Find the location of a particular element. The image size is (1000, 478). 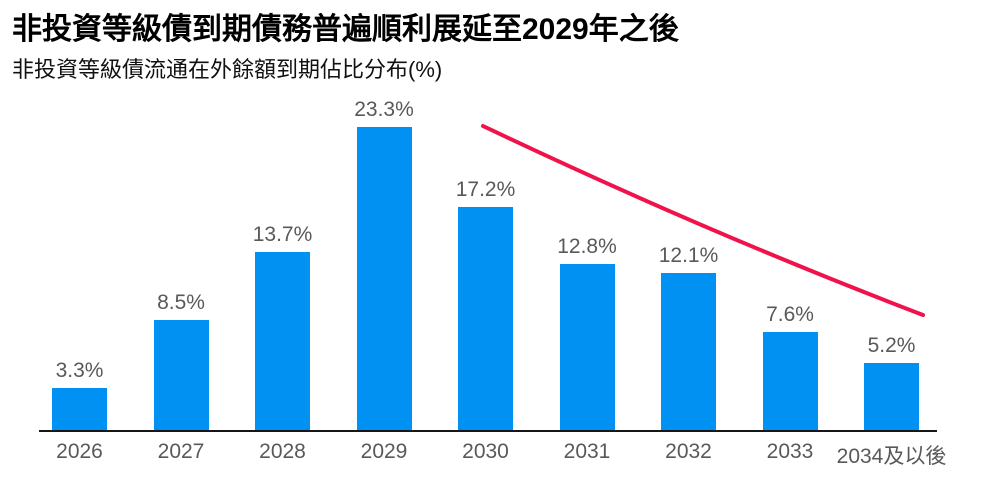

bar-value-label: 23.3% is located at coordinates (384, 109).